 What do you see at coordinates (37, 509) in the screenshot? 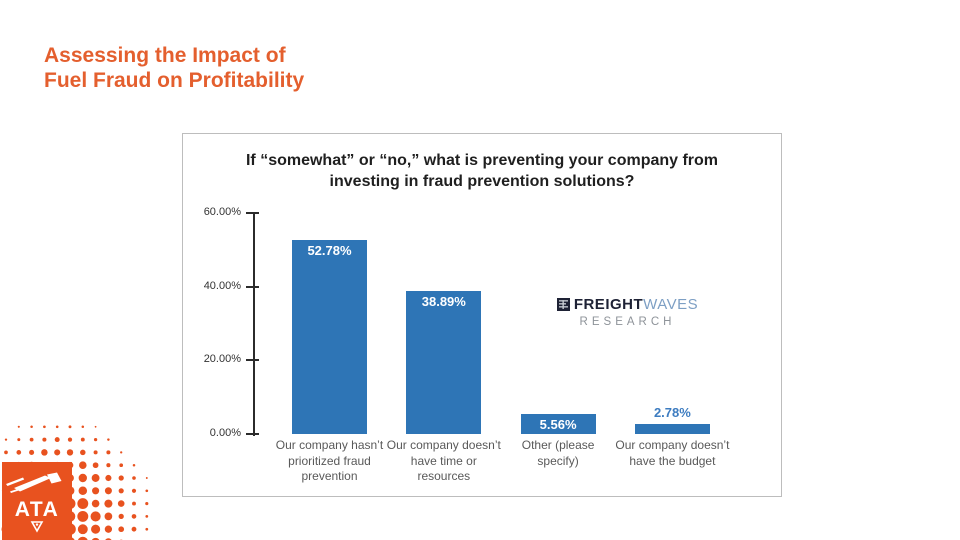
I see `ata-logo-text: ATA` at bounding box center [37, 509].